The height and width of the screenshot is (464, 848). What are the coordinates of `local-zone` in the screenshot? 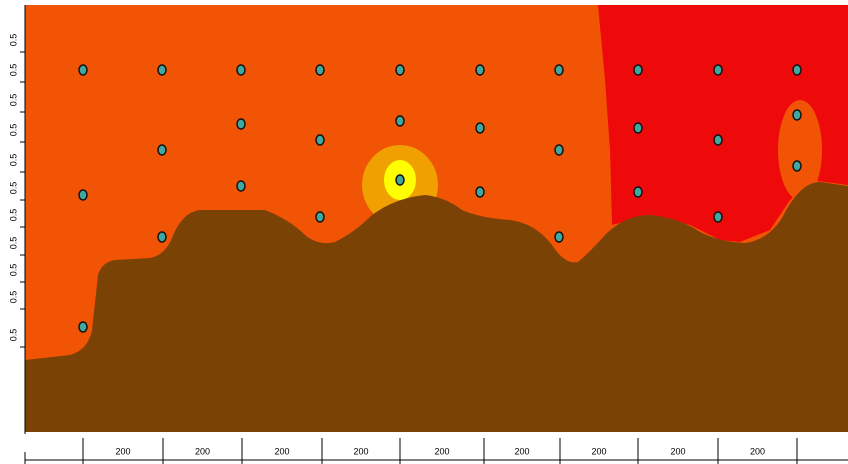 It's located at (800, 150).